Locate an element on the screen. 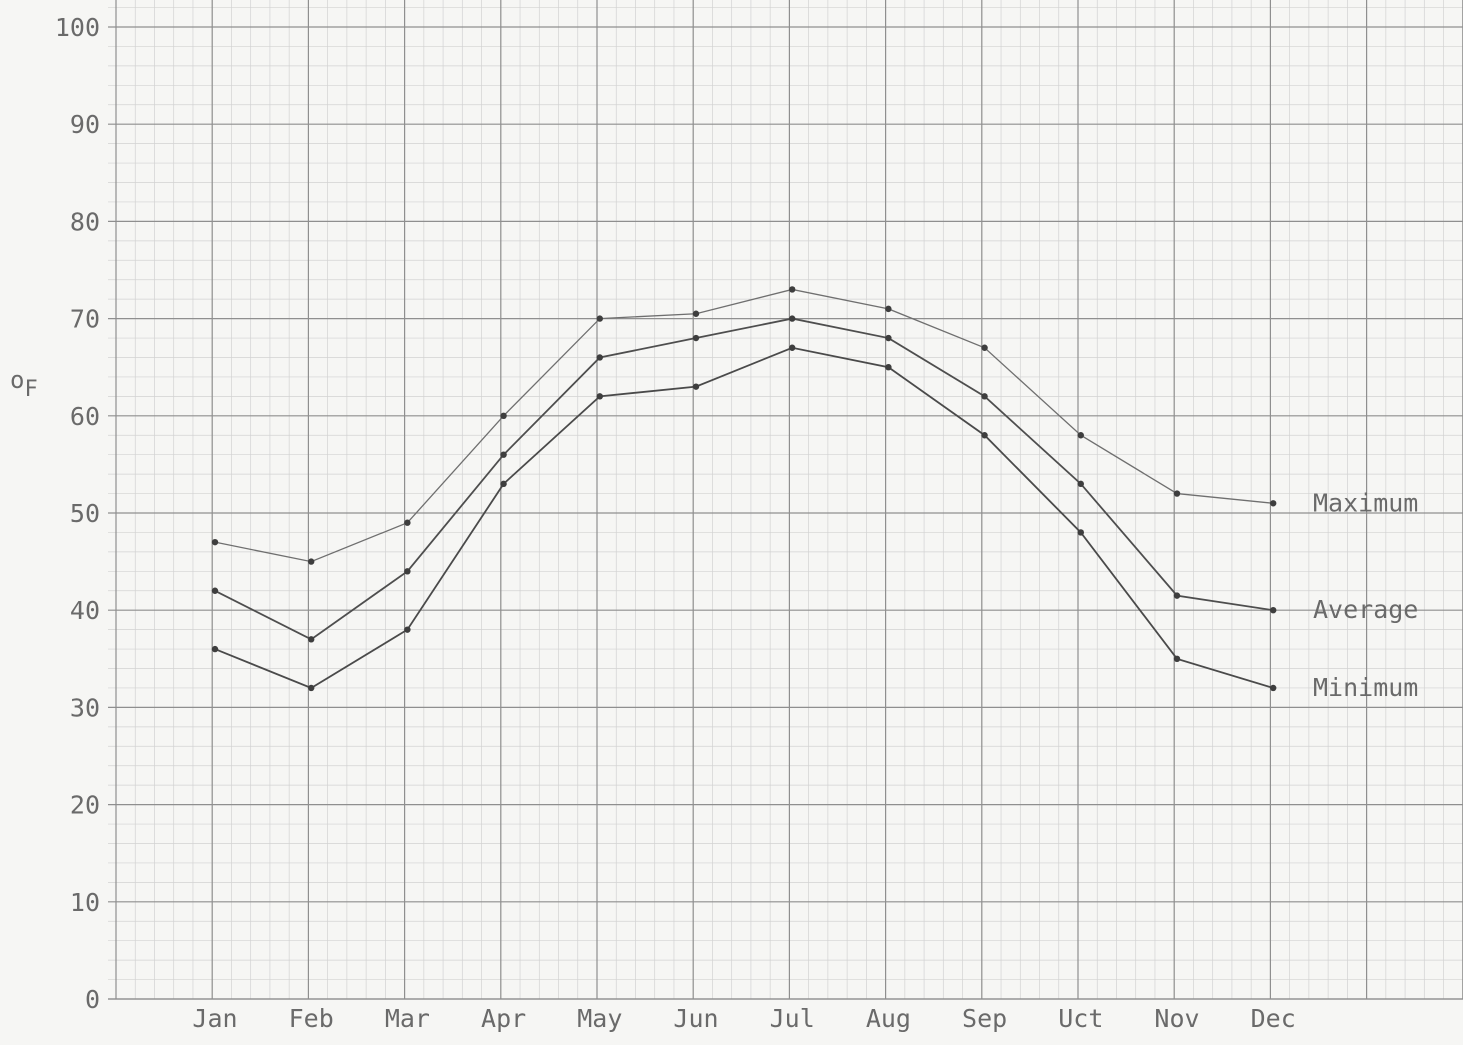 This screenshot has width=1463, height=1045. y-tick-label: 40 is located at coordinates (85, 610).